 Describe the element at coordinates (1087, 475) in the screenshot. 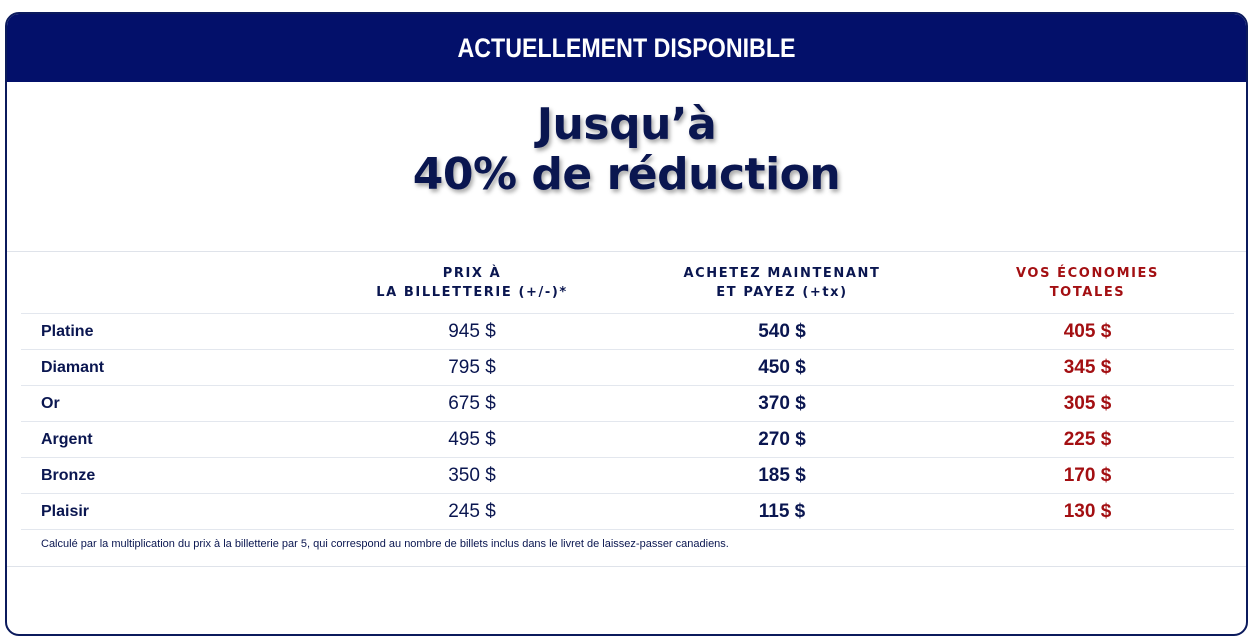

I see `savings-amount: 170 $` at that location.